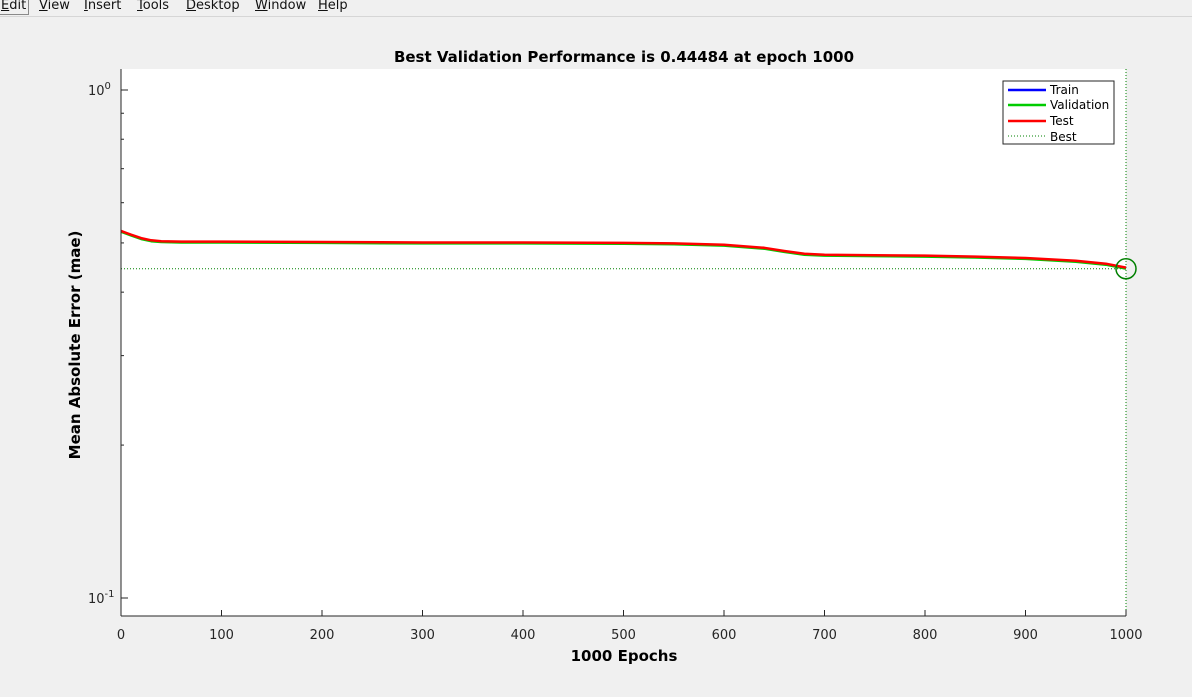  What do you see at coordinates (724, 635) in the screenshot?
I see `x-tick-label: 600` at bounding box center [724, 635].